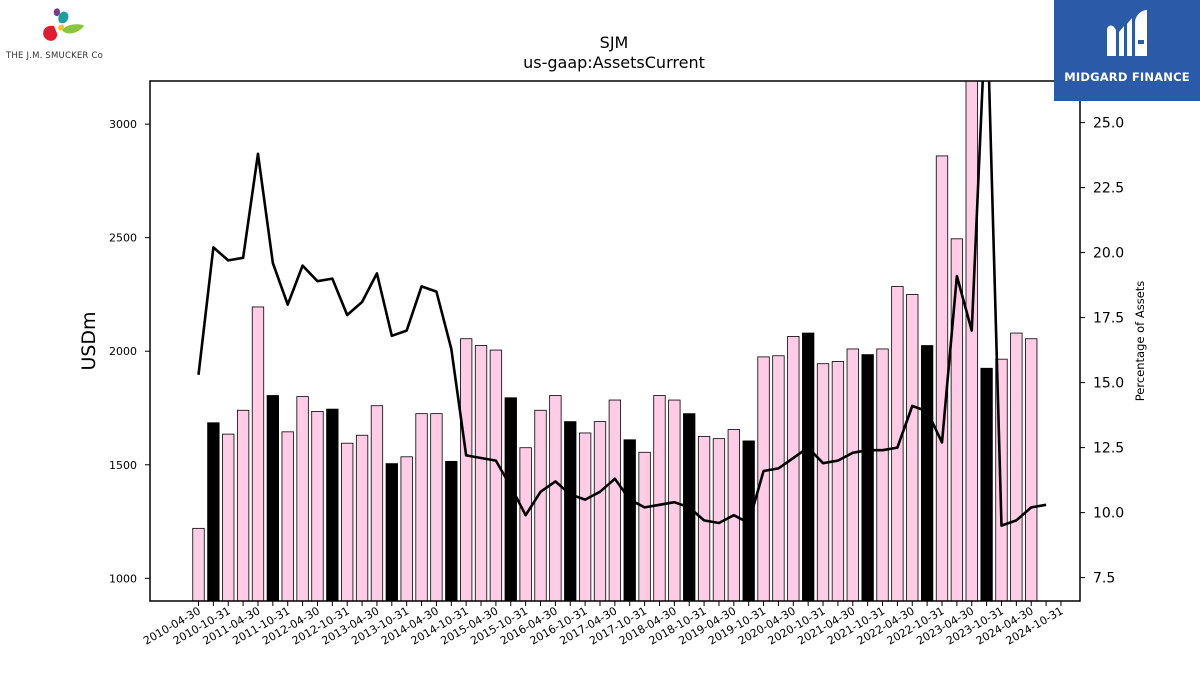 The image size is (1200, 675). What do you see at coordinates (1127, 33) in the screenshot?
I see `midgard-mark-icon` at bounding box center [1127, 33].